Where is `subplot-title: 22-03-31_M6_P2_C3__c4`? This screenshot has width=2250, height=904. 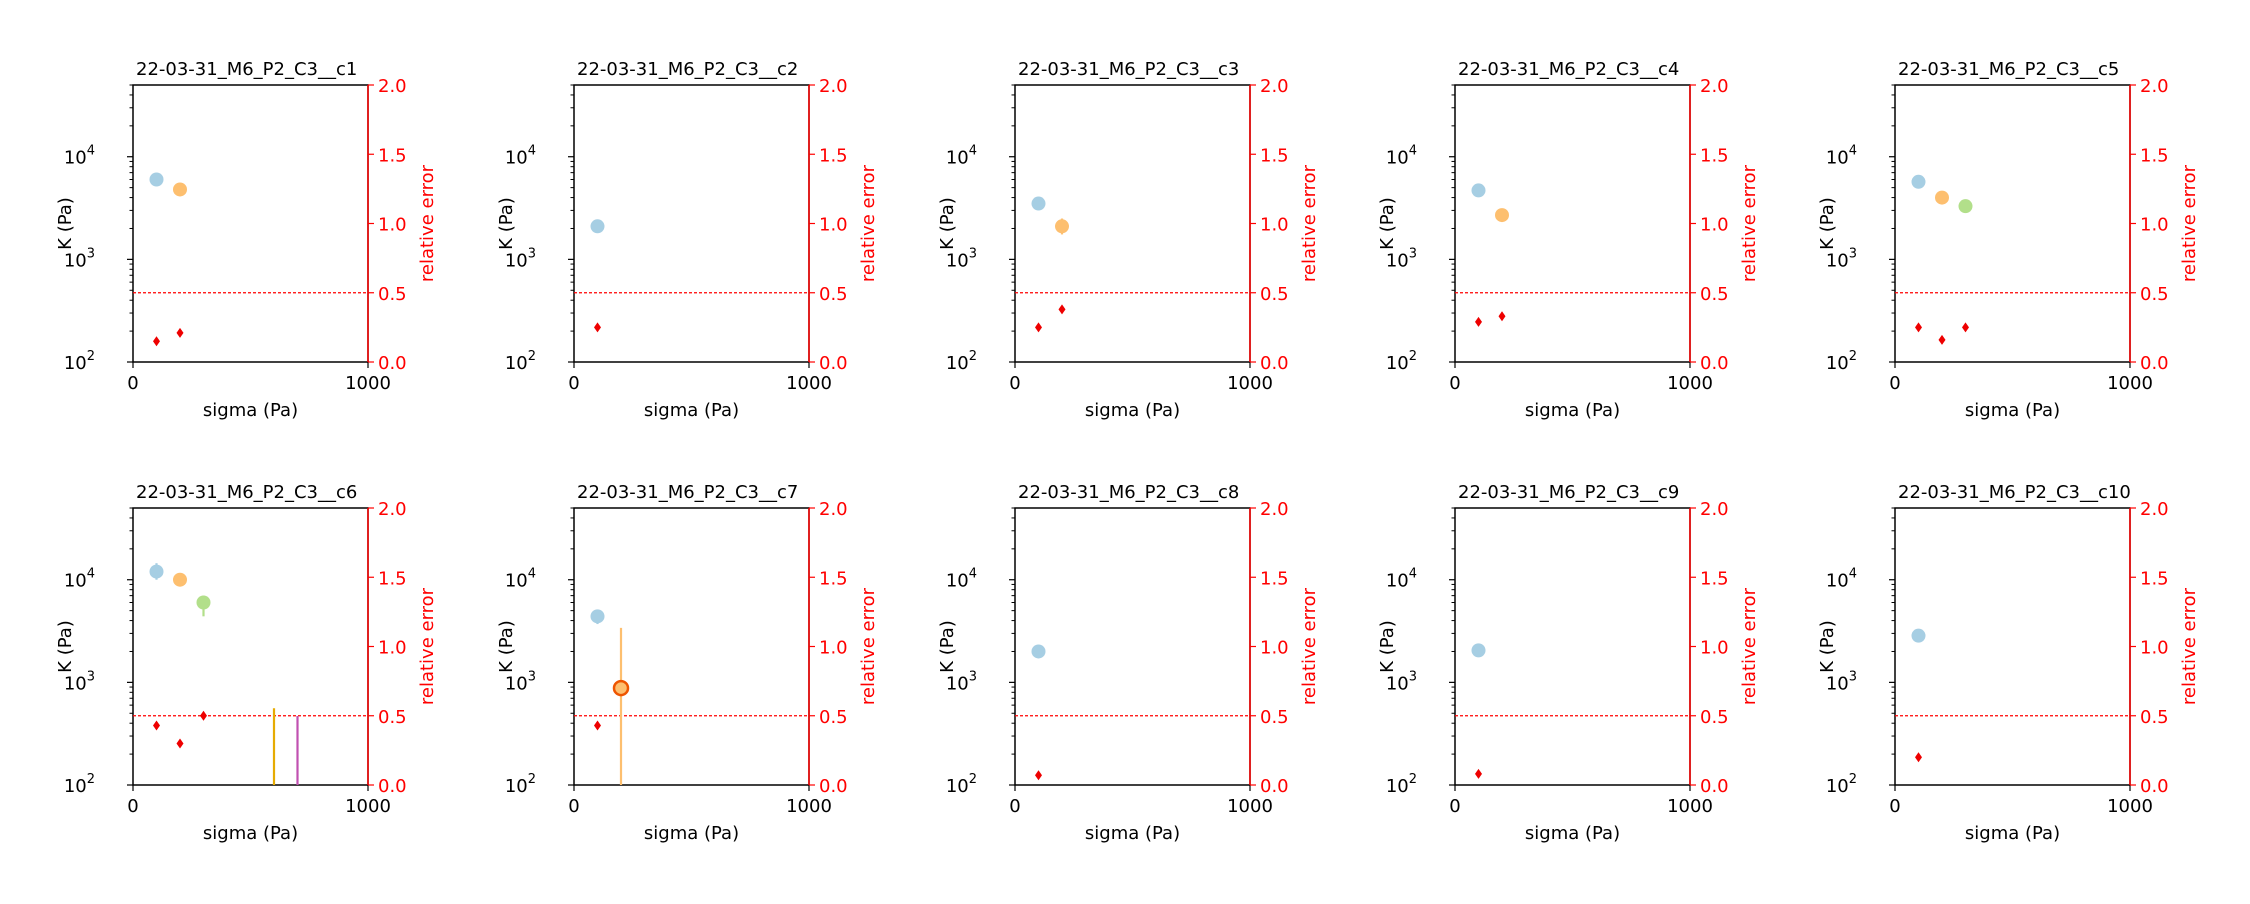 subplot-title: 22-03-31_M6_P2_C3__c4 is located at coordinates (1568, 69).